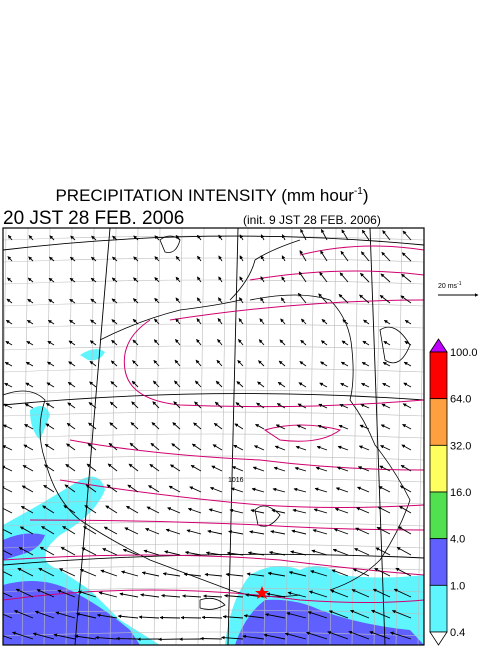 Image resolution: width=500 pixels, height=650 pixels. What do you see at coordinates (213, 243) in the screenshot?
I see `parallel` at bounding box center [213, 243].